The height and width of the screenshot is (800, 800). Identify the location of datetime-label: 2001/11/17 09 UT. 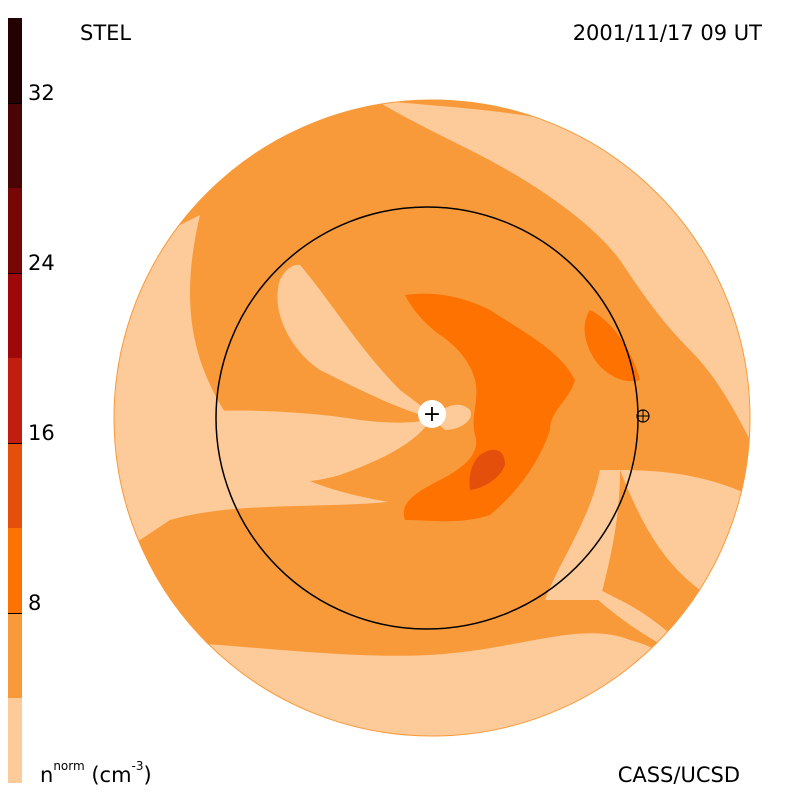
(667, 33).